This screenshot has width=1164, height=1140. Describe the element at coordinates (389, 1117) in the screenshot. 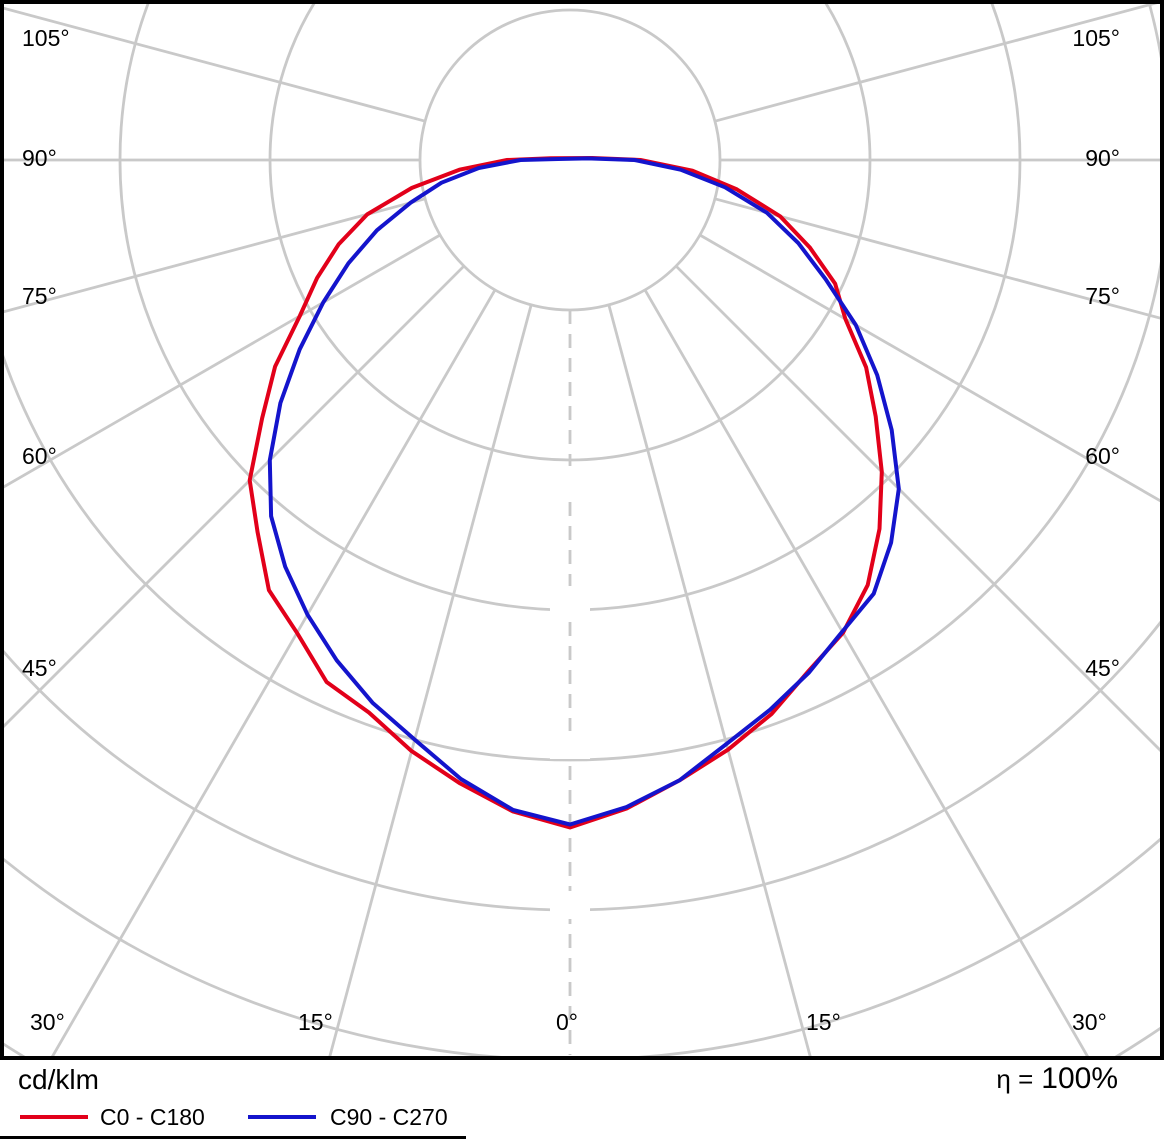

I see `legend-label-c90-c270: C90 - C270` at that location.